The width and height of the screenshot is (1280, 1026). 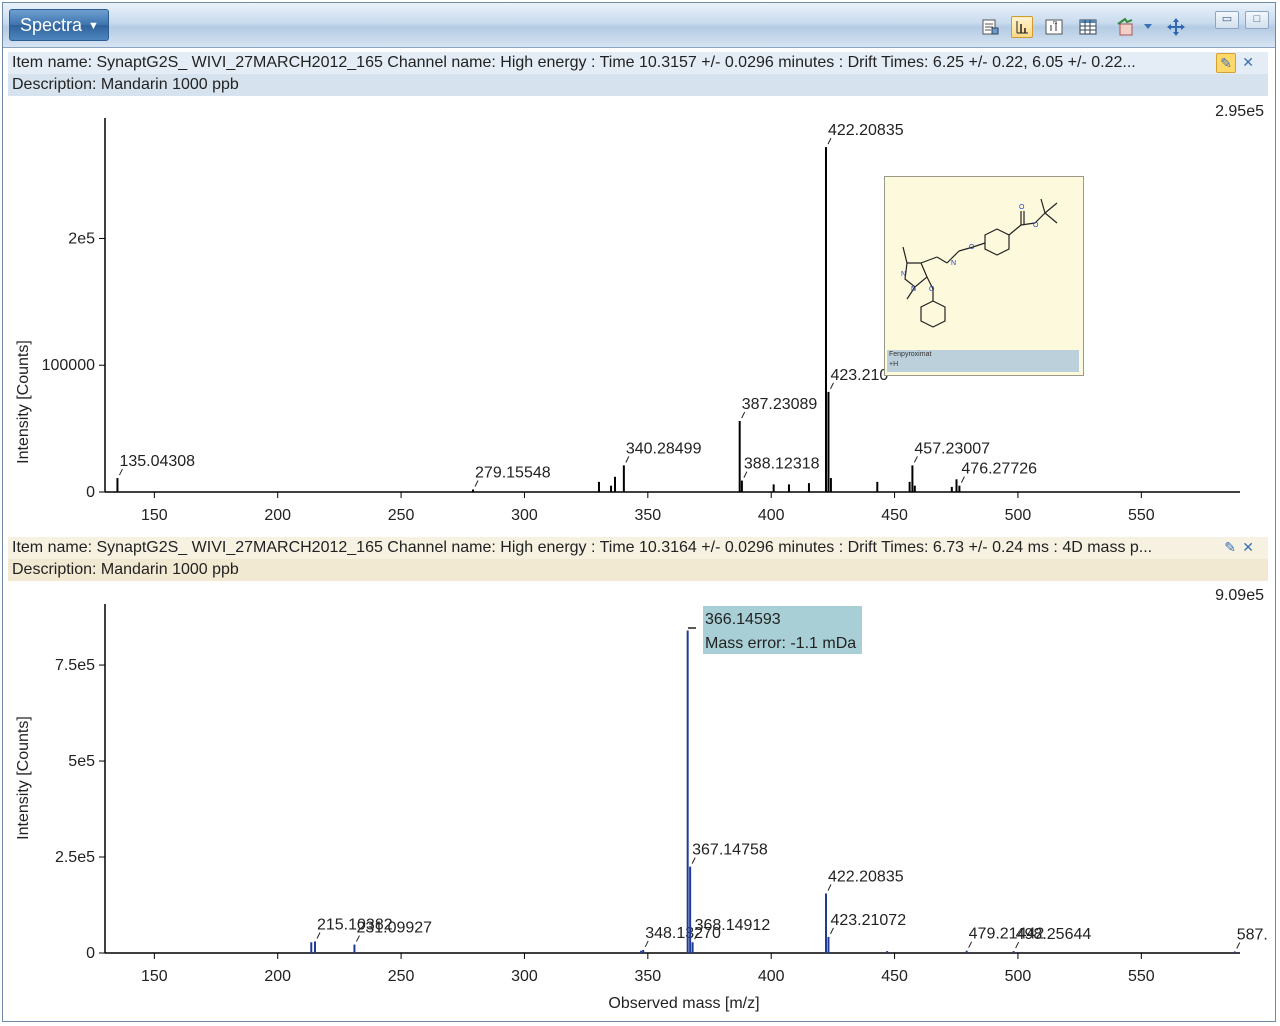 What do you see at coordinates (1088, 27) in the screenshot?
I see `table-icon` at bounding box center [1088, 27].